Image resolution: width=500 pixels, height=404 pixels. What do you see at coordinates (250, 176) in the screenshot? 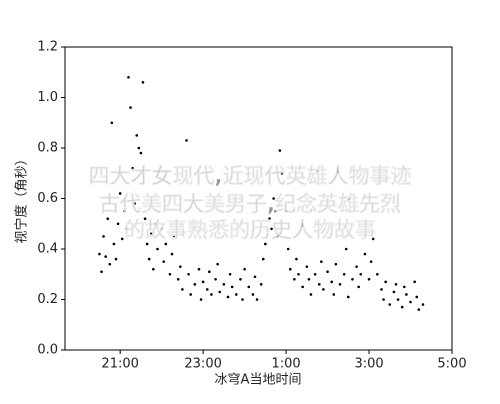
I see `watermark: 四大才女现代,近现代英雄人物事迹` at bounding box center [250, 176].